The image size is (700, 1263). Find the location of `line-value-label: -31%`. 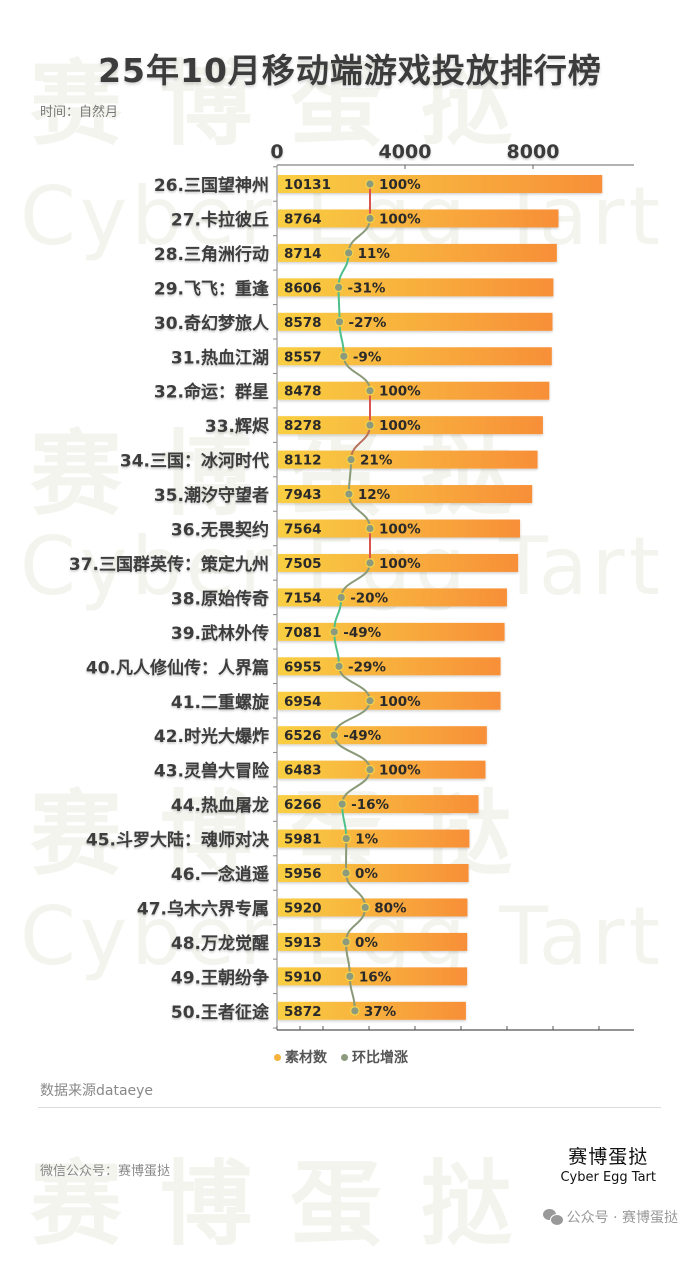

line-value-label: -31% is located at coordinates (367, 288).